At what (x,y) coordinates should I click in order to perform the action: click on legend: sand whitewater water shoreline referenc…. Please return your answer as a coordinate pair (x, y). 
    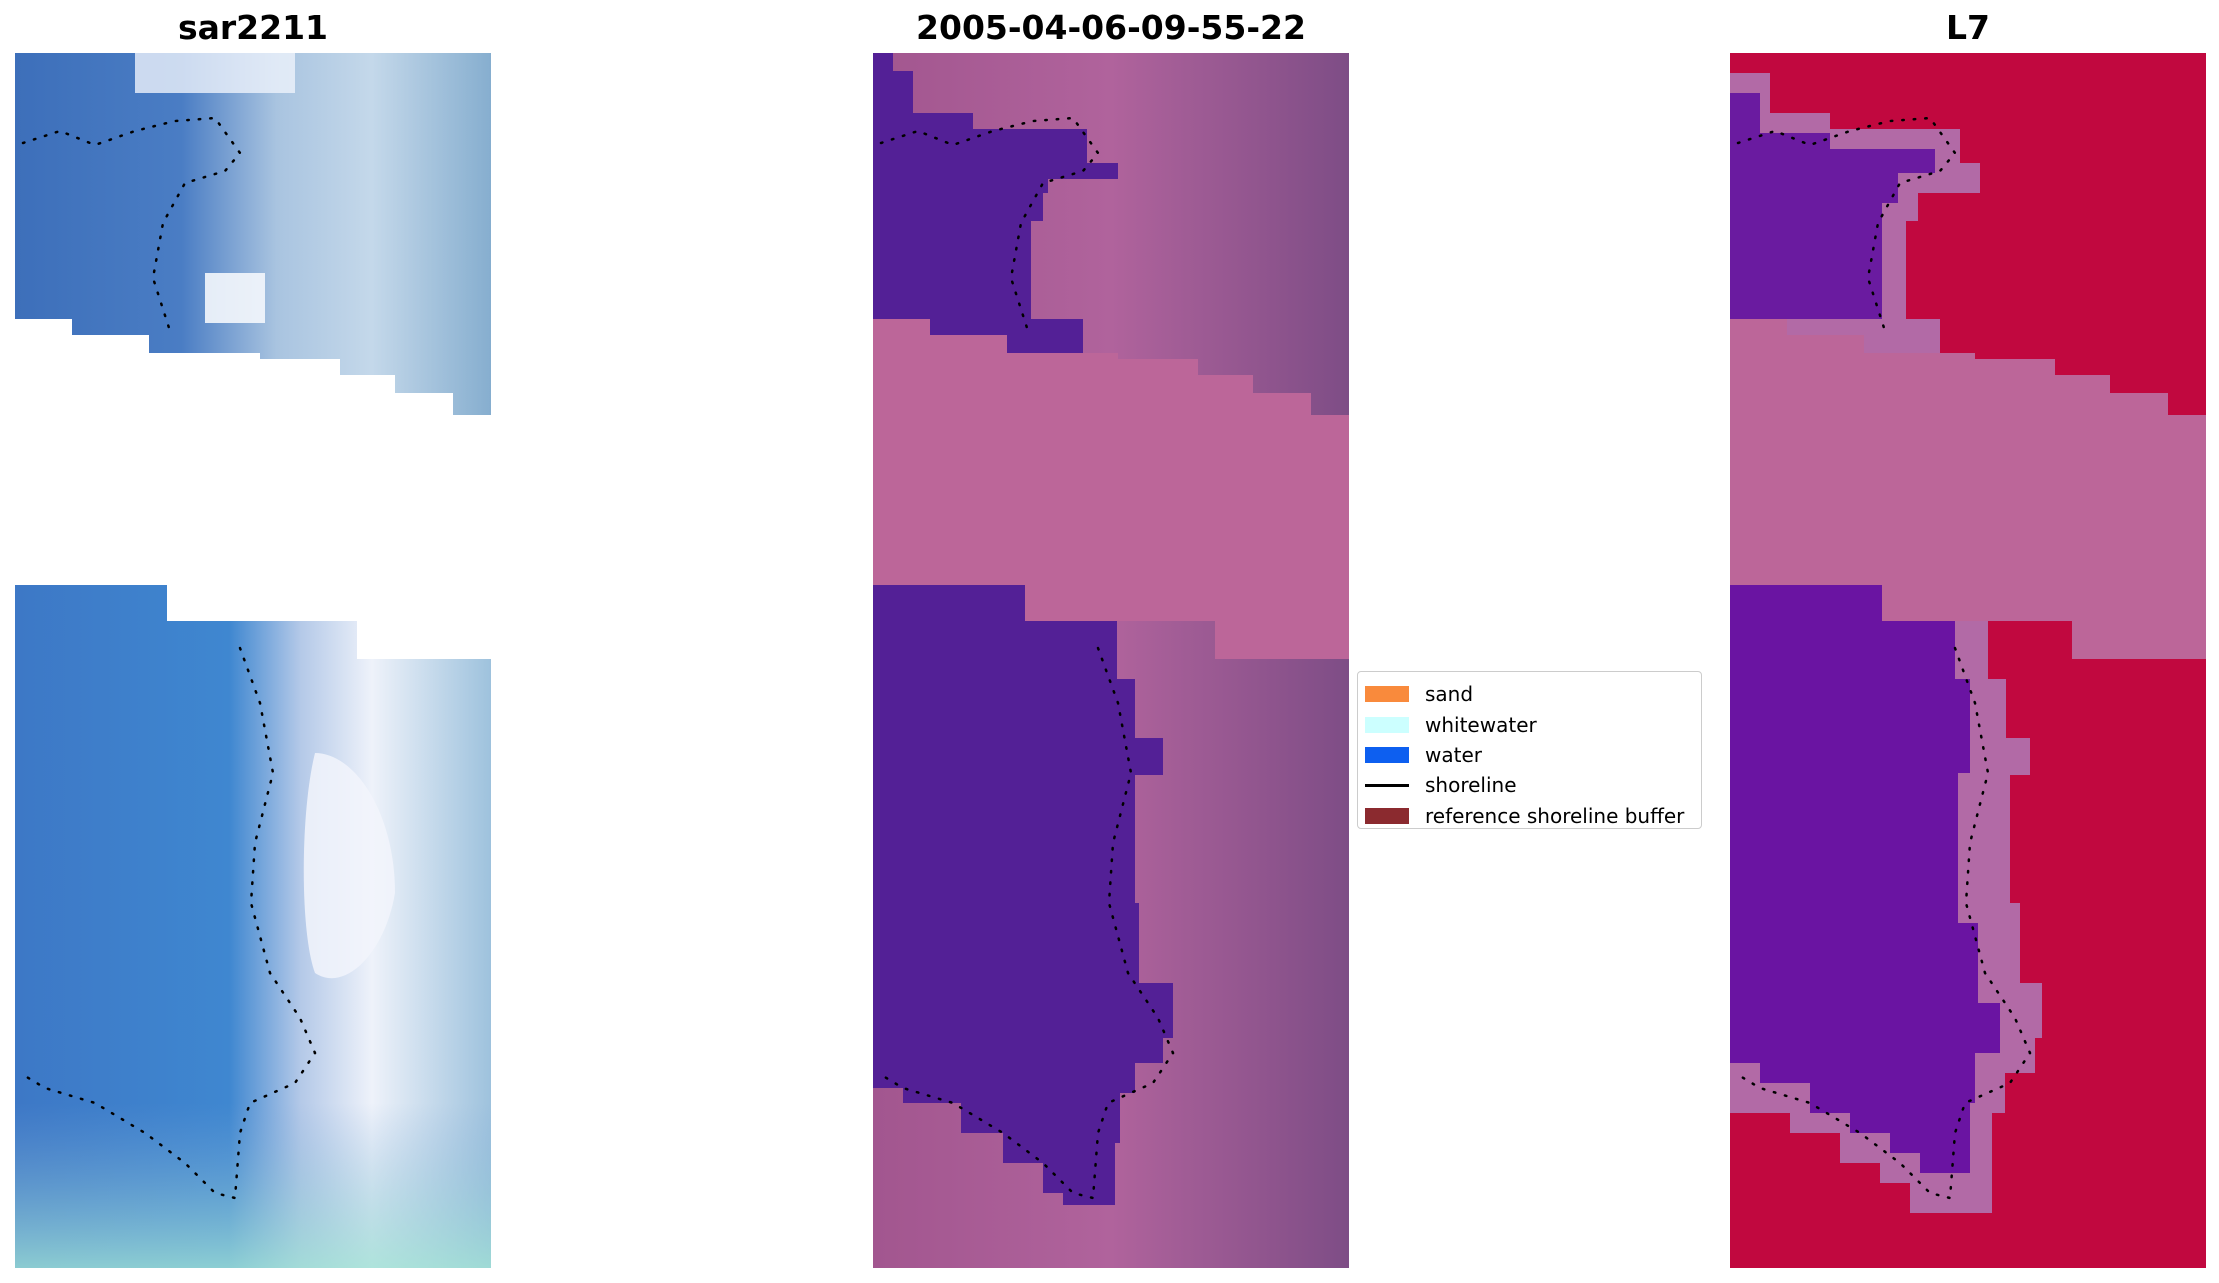
    Looking at the image, I should click on (1529, 750).